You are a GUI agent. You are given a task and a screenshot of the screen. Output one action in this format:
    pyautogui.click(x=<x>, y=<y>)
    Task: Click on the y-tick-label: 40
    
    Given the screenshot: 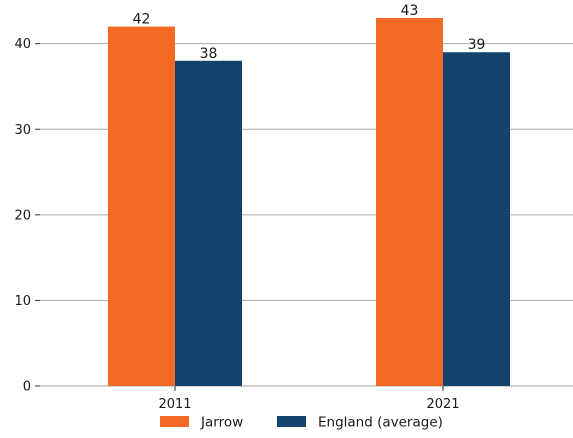 What is the action you would take?
    pyautogui.click(x=22, y=44)
    